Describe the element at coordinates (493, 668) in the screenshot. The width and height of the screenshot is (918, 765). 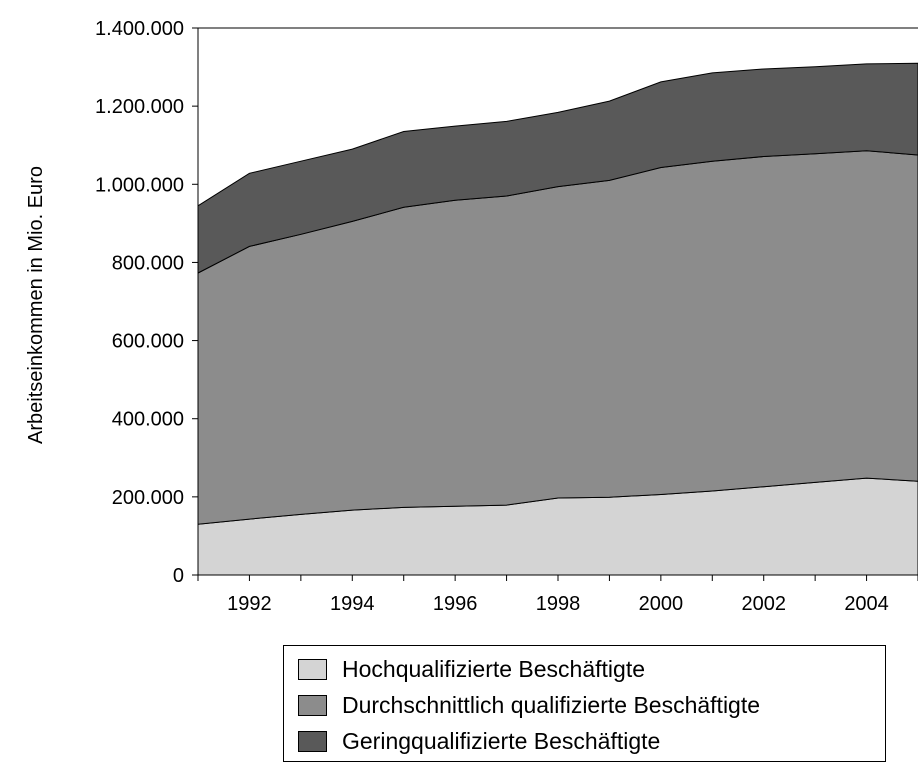
I see `legend-label-hochqualifiziert: Hochqualifizierte Beschäftigte` at that location.